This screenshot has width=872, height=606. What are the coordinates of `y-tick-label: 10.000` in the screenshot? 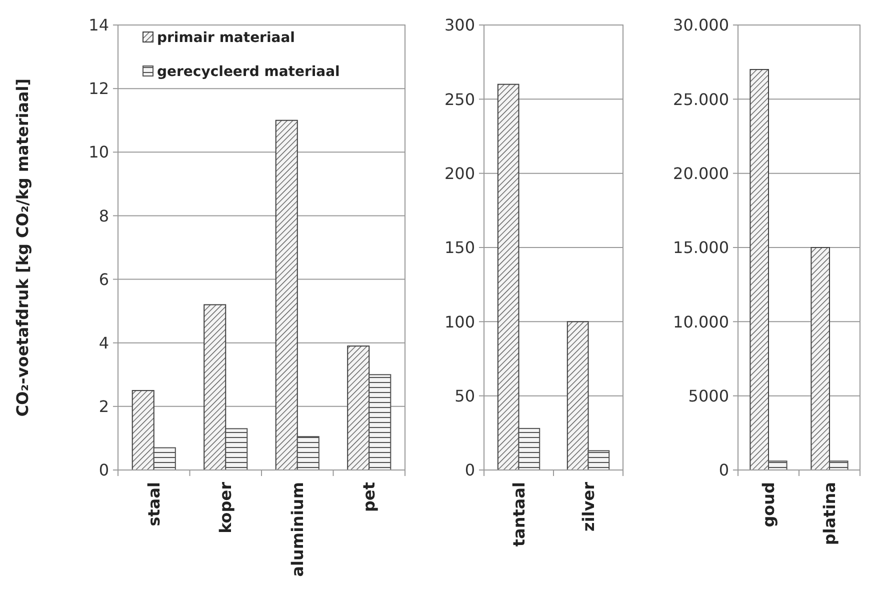 It's located at (701, 322).